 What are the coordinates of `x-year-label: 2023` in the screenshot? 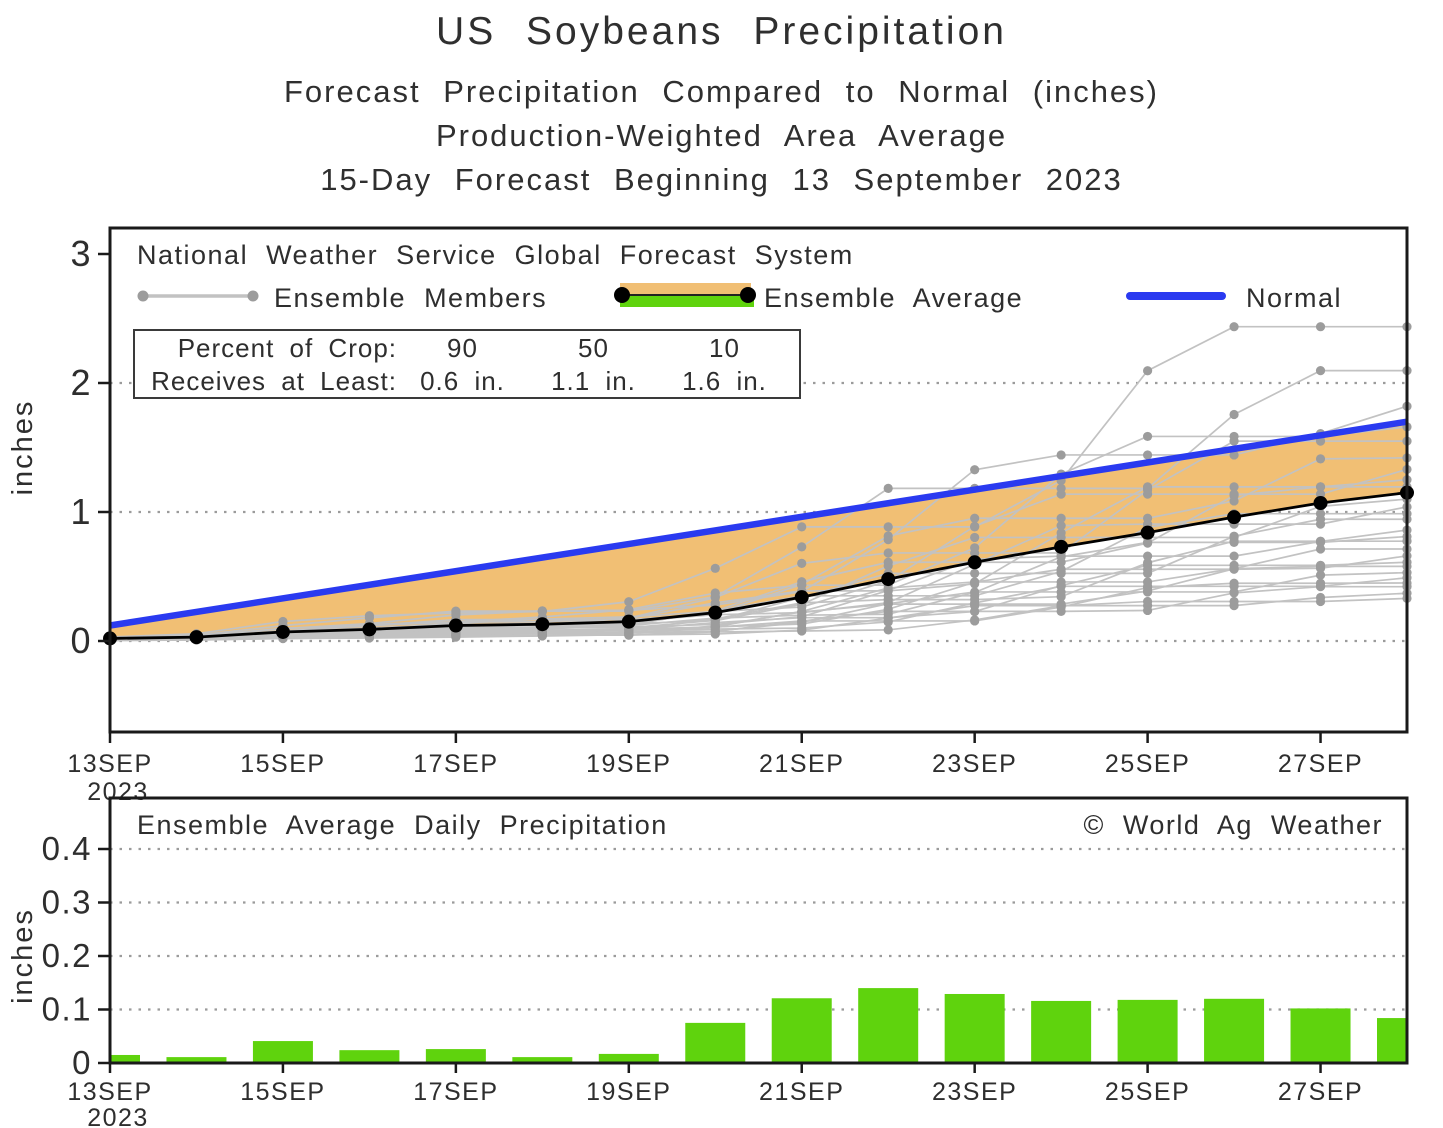 It's located at (118, 792).